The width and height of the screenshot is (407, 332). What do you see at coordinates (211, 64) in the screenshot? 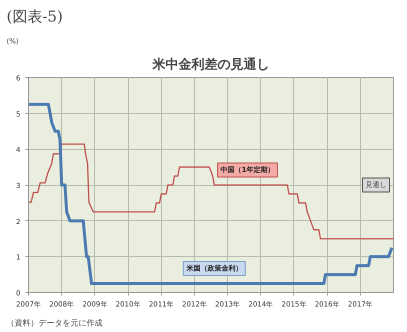
I see `chart-title: 米中金利差の見通し` at bounding box center [211, 64].